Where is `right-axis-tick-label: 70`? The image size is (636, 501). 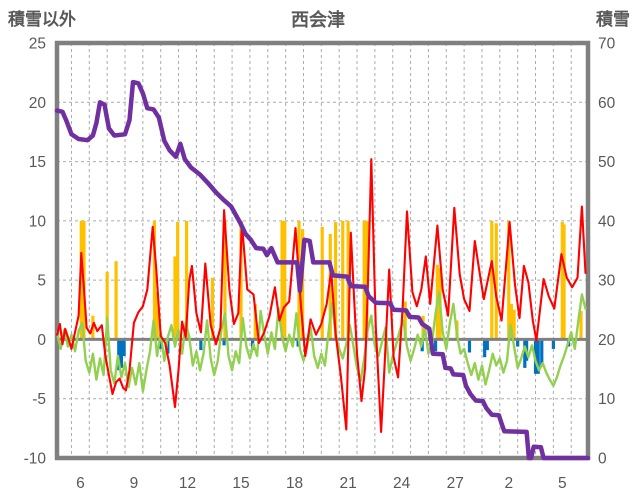
right-axis-tick-label: 70 is located at coordinates (607, 44).